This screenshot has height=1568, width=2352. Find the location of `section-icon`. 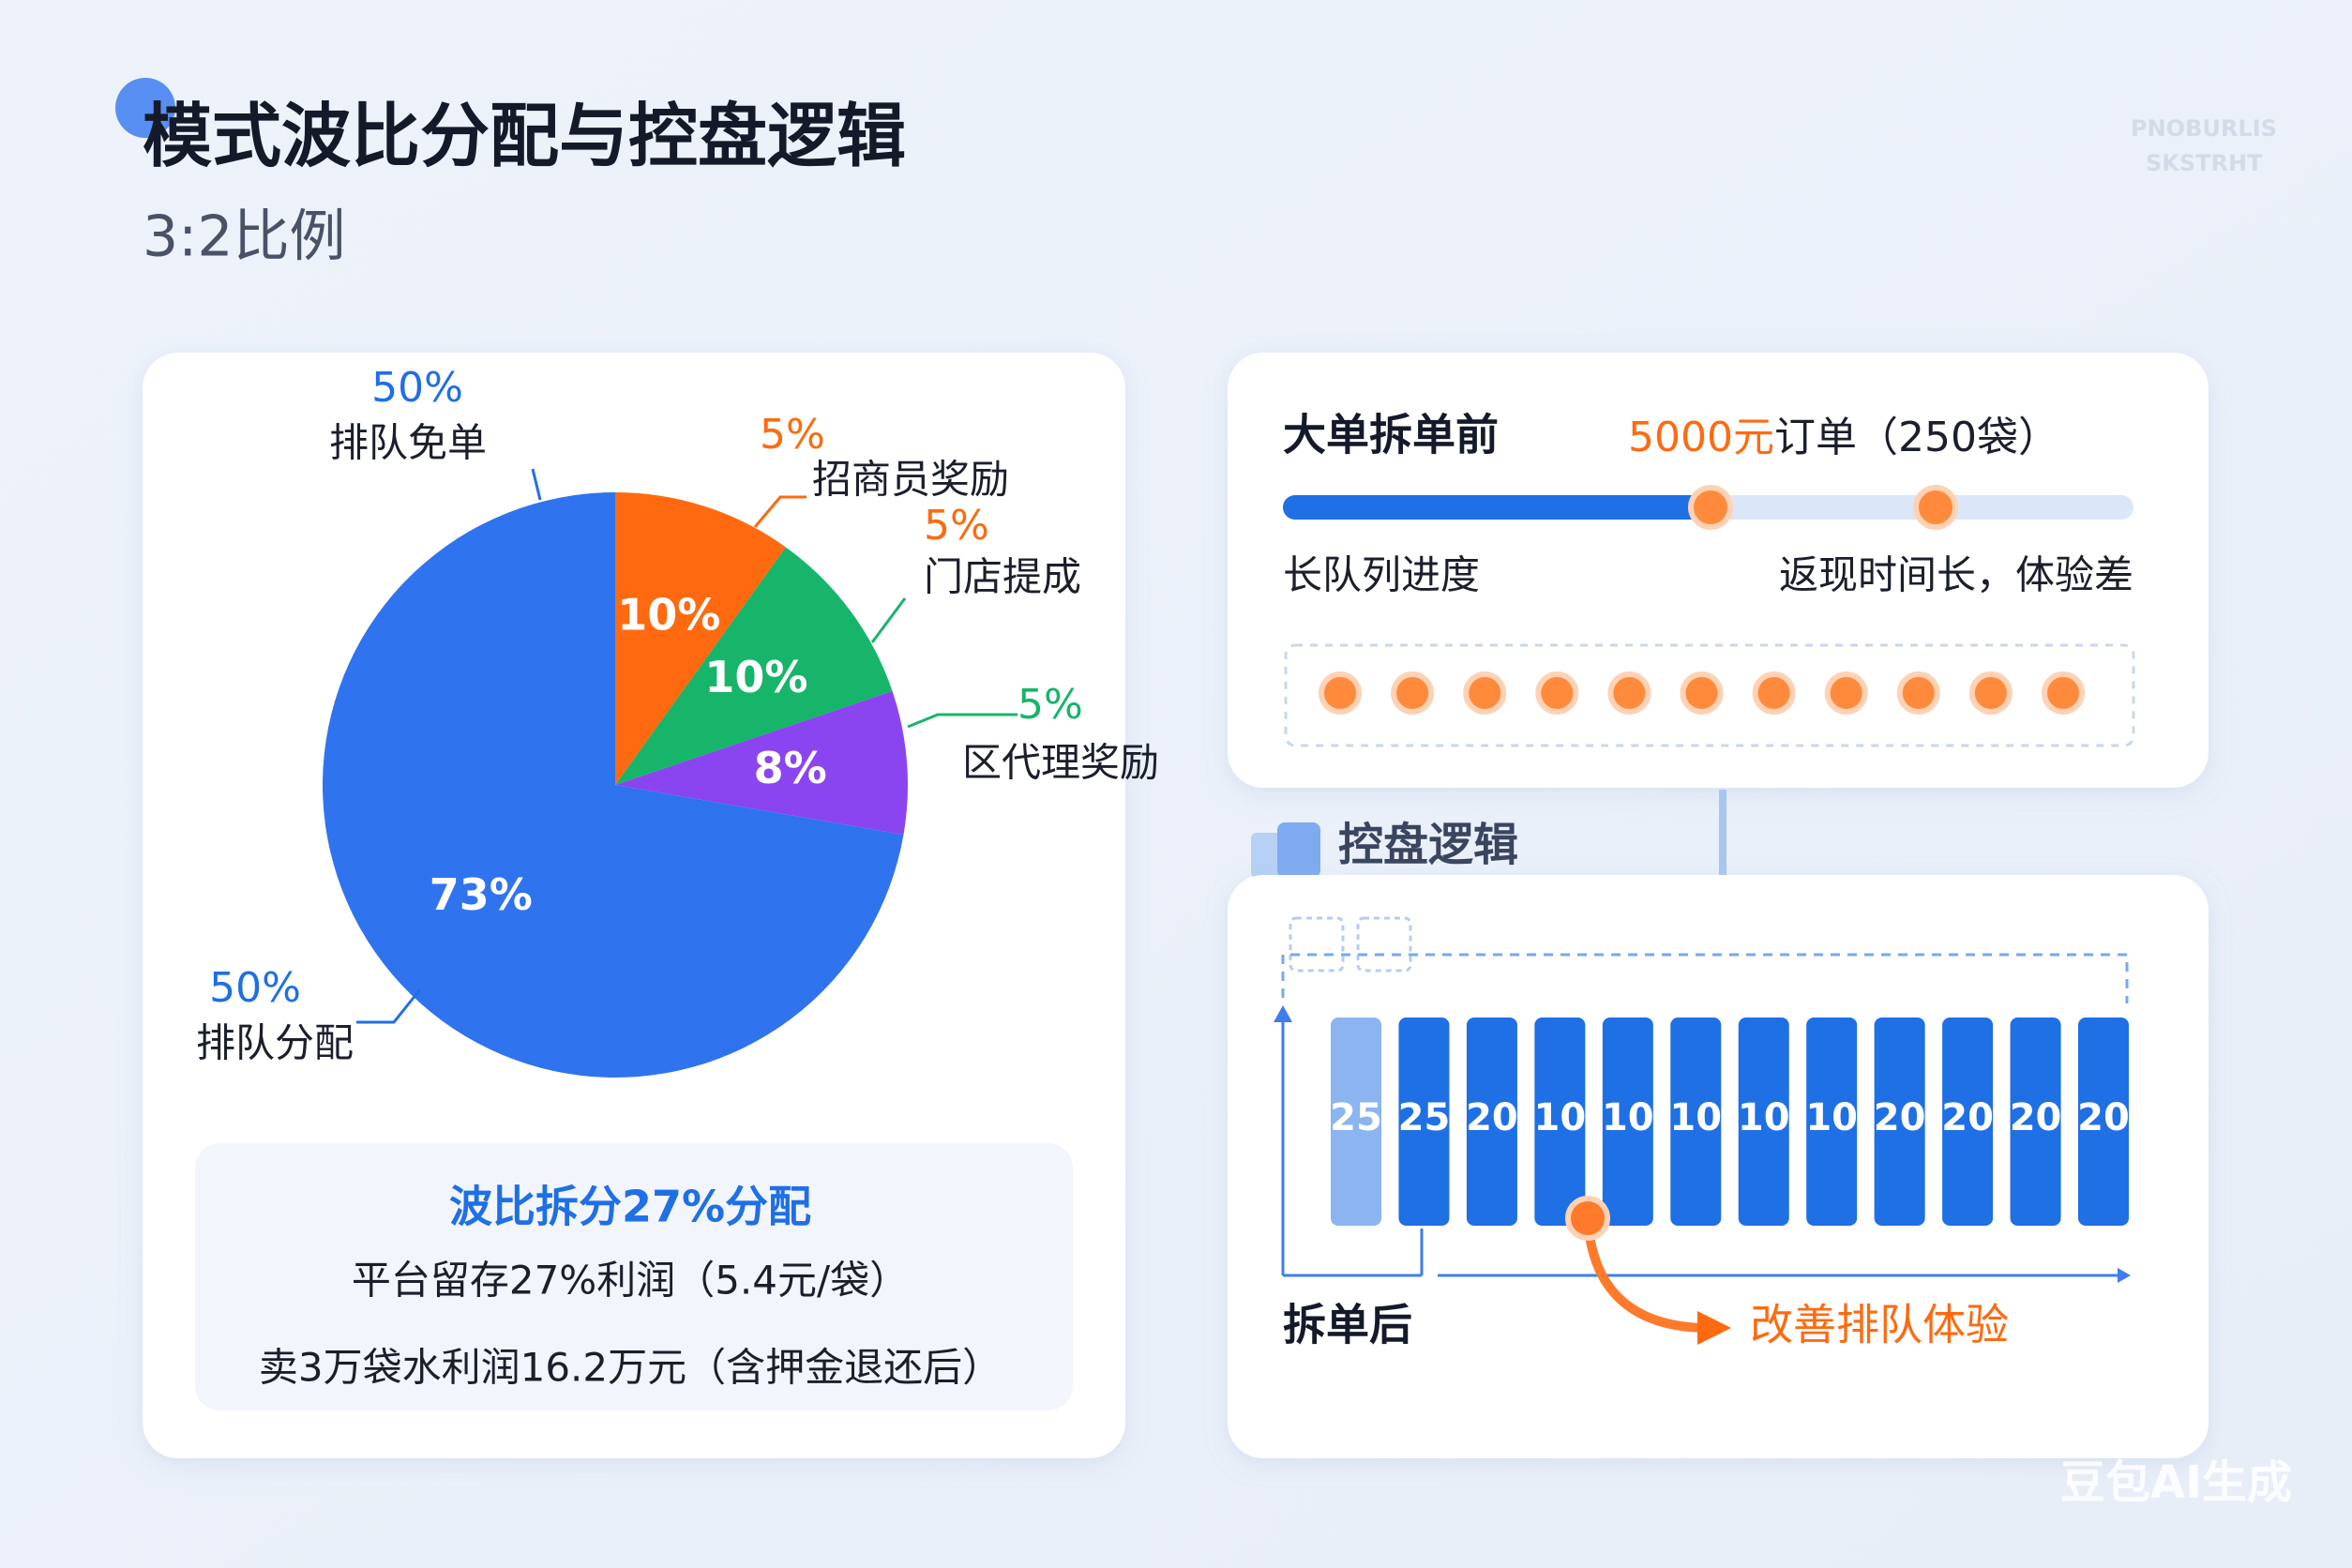

section-icon is located at coordinates (1298, 850).